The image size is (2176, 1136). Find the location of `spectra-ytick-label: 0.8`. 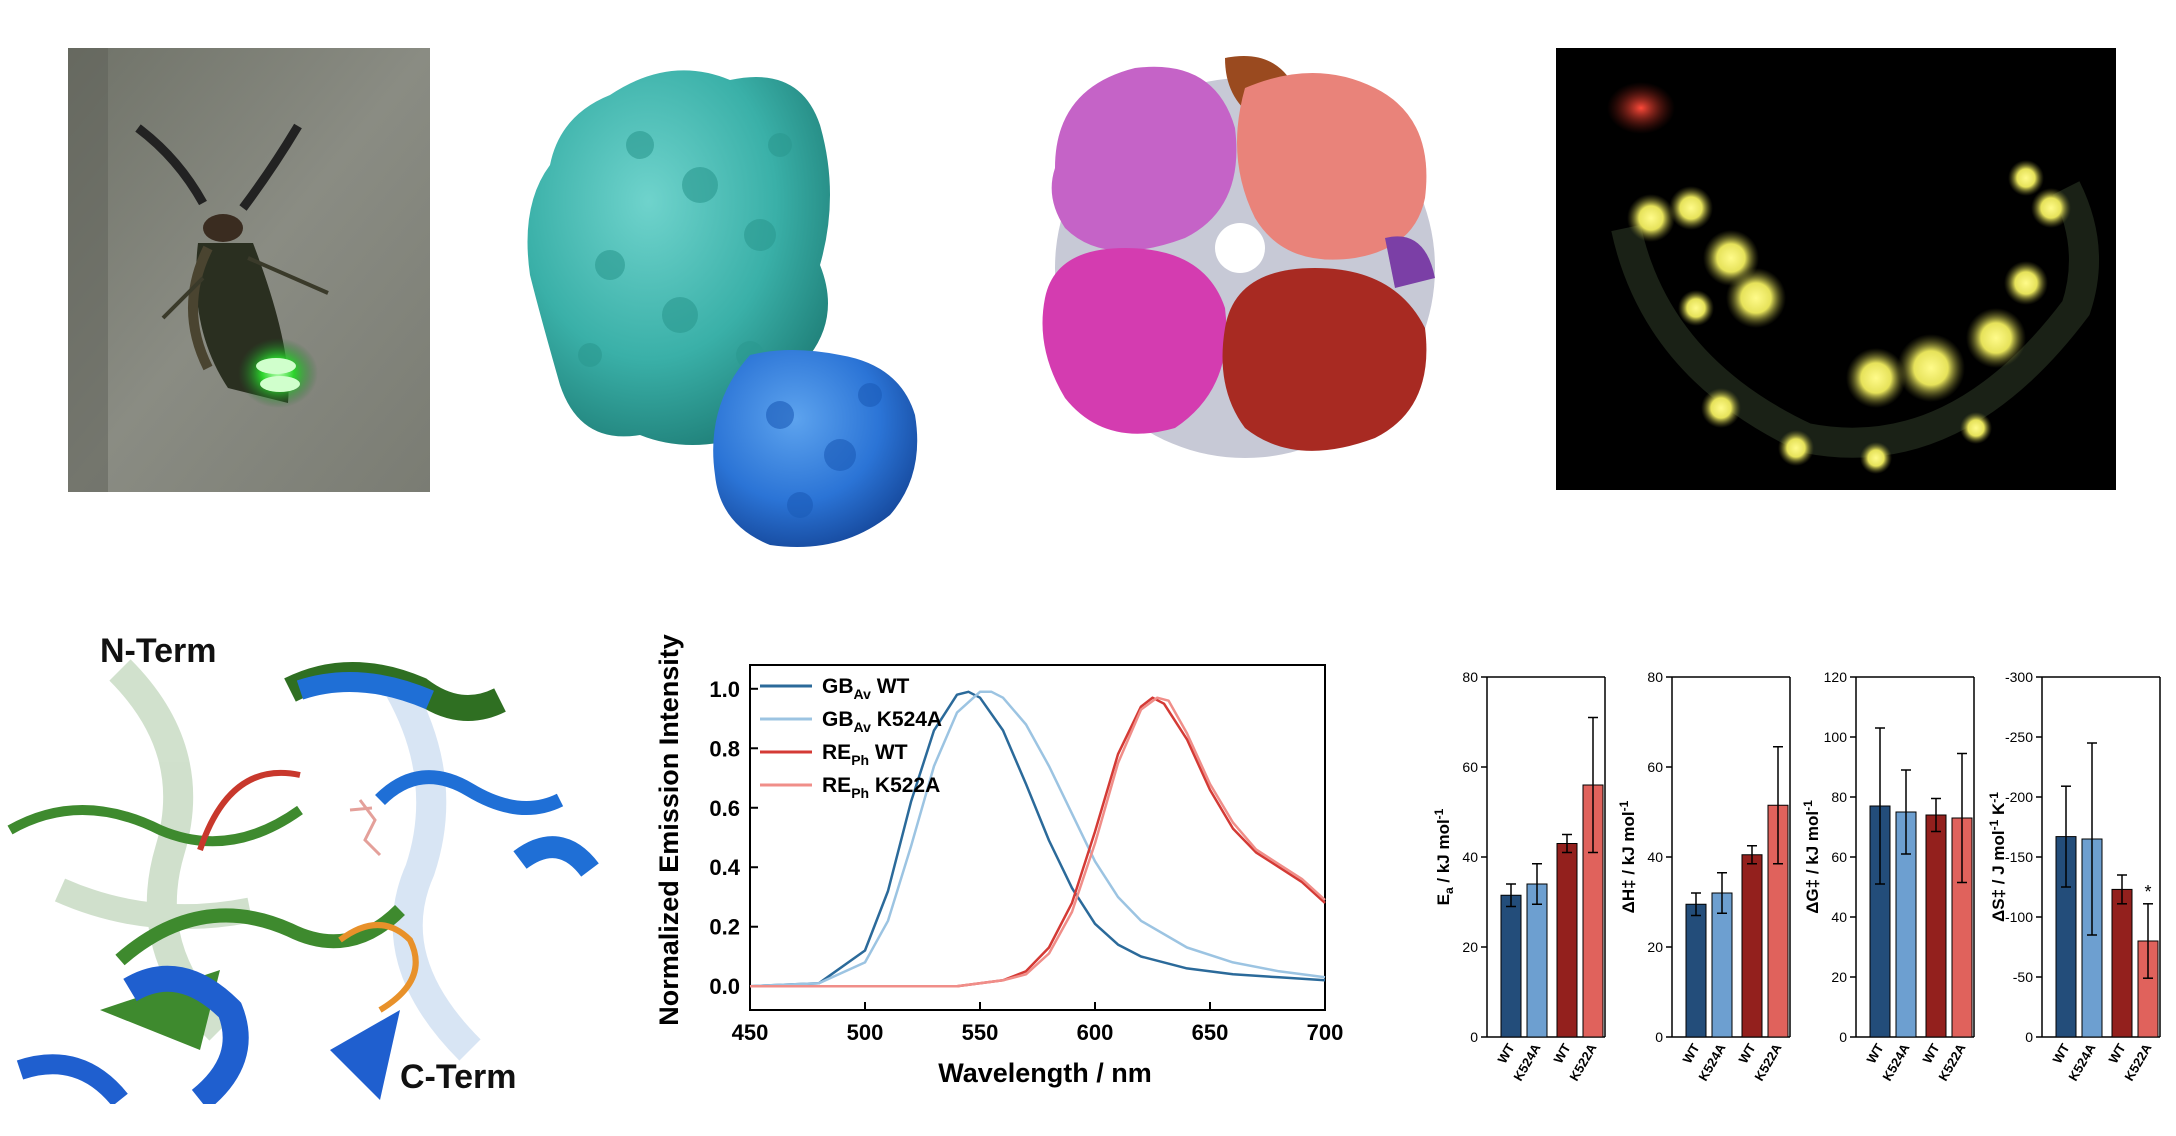

spectra-ytick-label: 0.8 is located at coordinates (724, 748).